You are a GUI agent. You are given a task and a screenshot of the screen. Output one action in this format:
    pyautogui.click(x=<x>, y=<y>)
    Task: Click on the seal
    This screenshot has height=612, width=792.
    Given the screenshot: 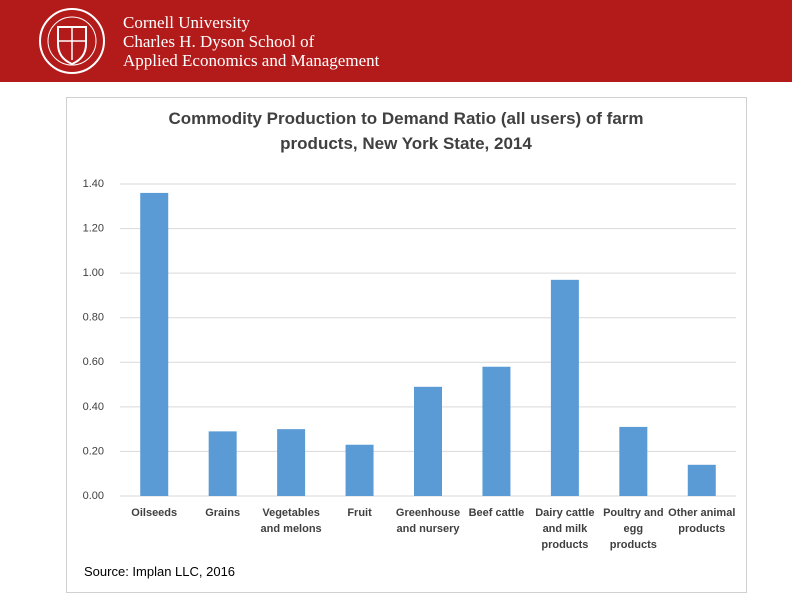 What is the action you would take?
    pyautogui.click(x=72, y=41)
    